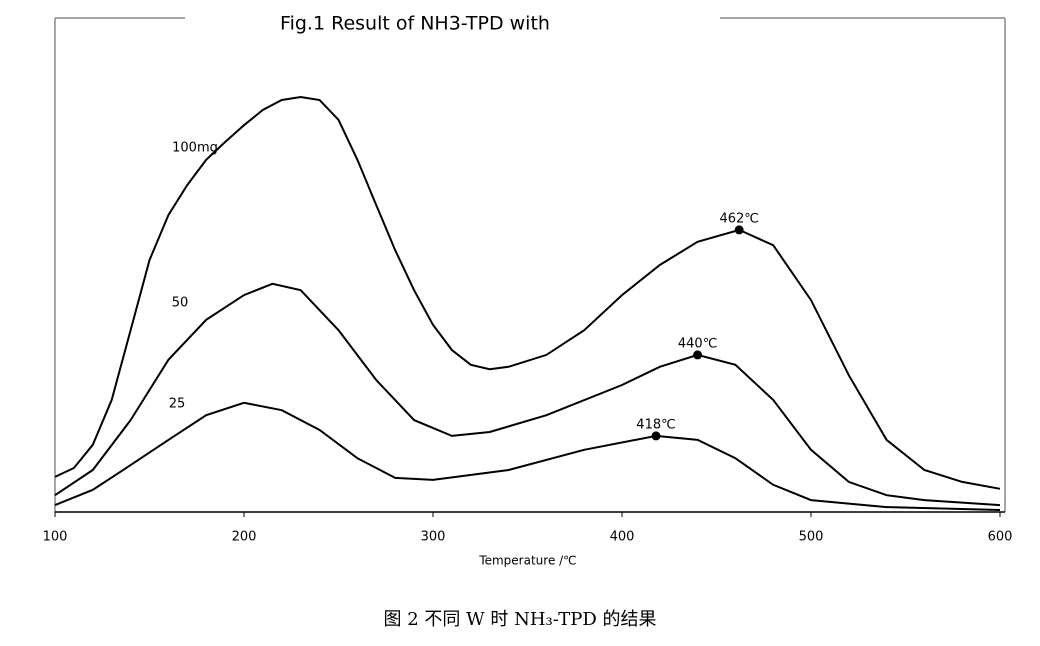 Image resolution: width=1040 pixels, height=646 pixels. Describe the element at coordinates (433, 537) in the screenshot. I see `x-tick-label: 300` at that location.